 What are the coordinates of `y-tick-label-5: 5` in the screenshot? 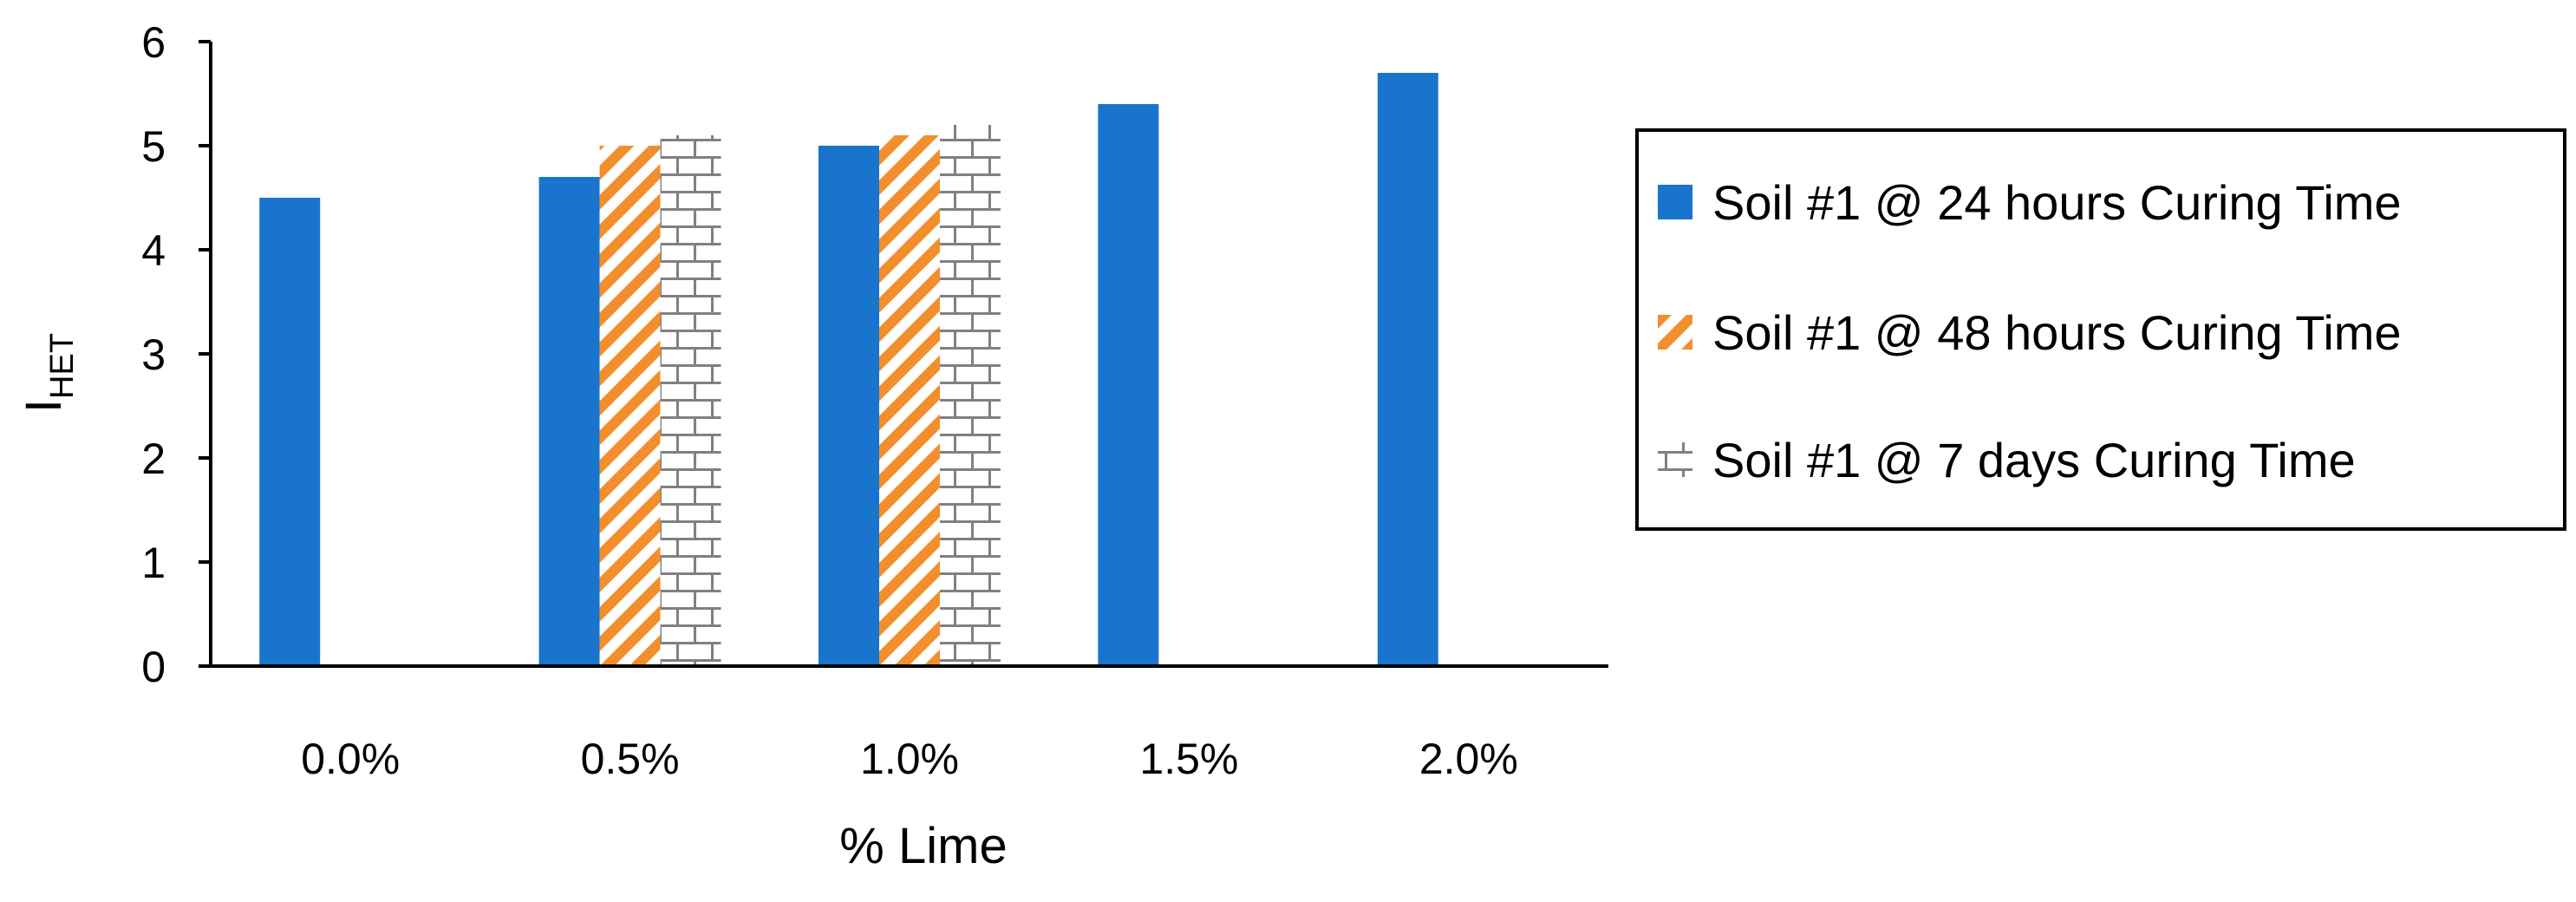 It's located at (154, 147).